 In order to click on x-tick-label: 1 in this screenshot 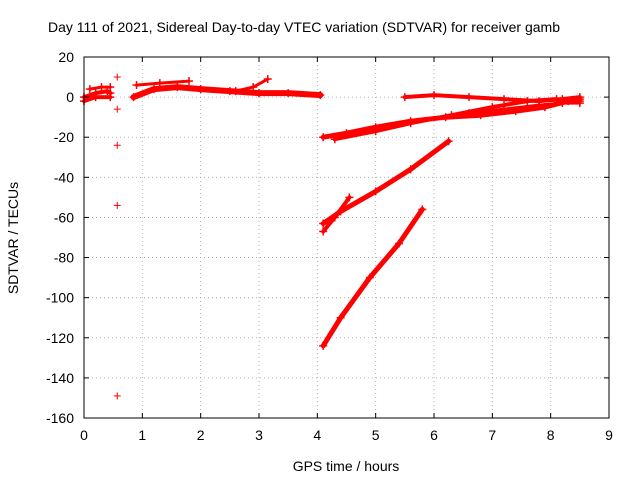, I will do `click(142, 435)`.